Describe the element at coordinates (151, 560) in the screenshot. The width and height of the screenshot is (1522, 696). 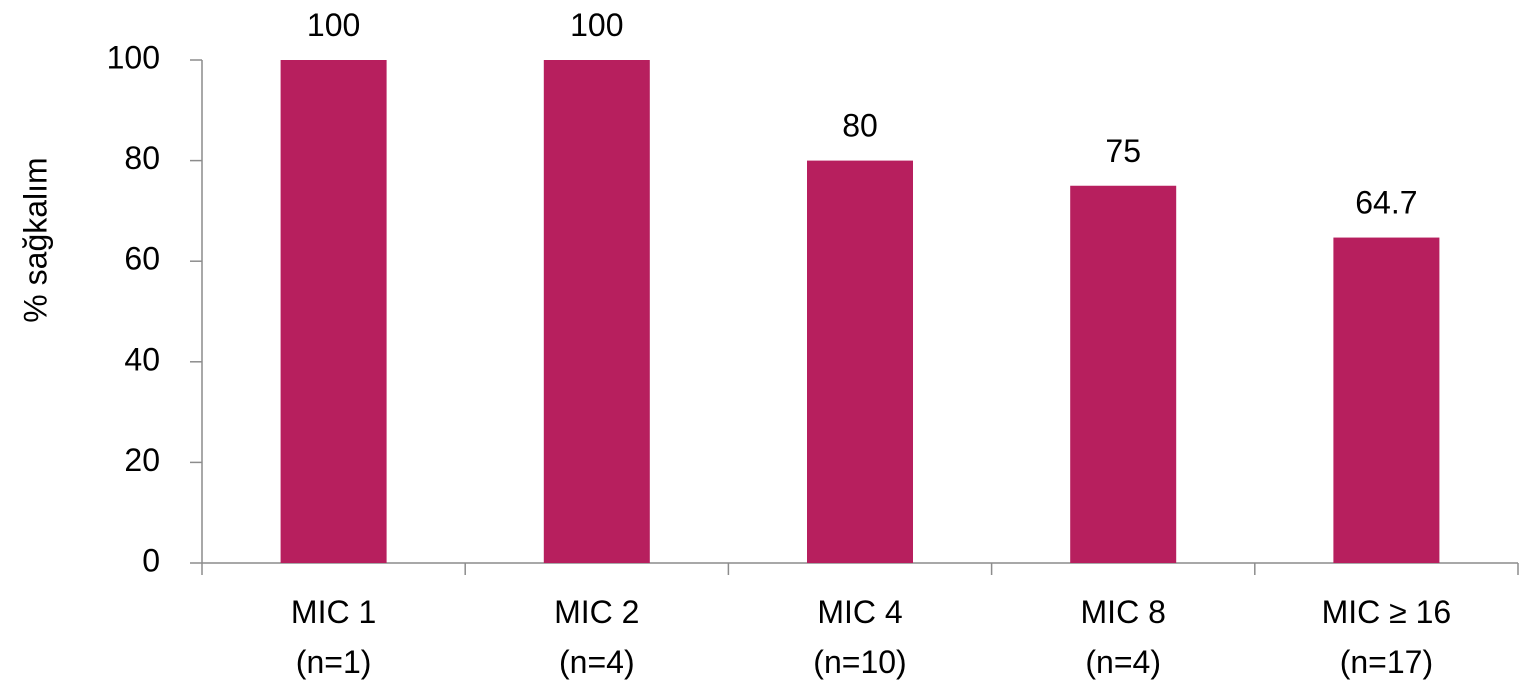
I see `y-tick-label: 0` at that location.